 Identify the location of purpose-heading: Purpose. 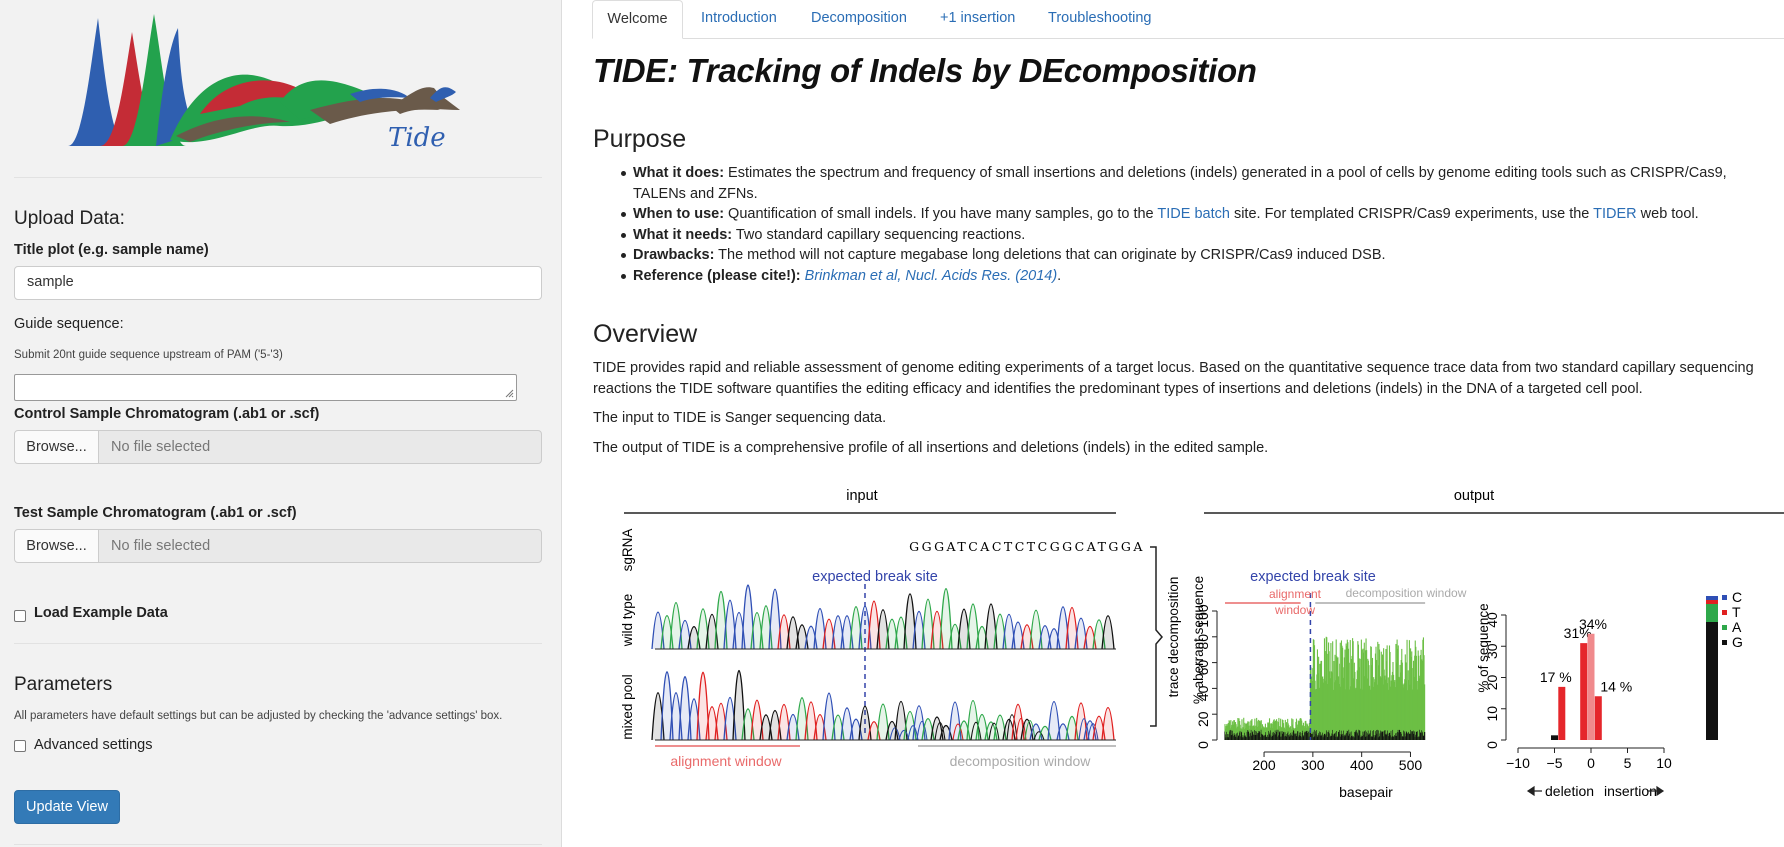
(640, 139).